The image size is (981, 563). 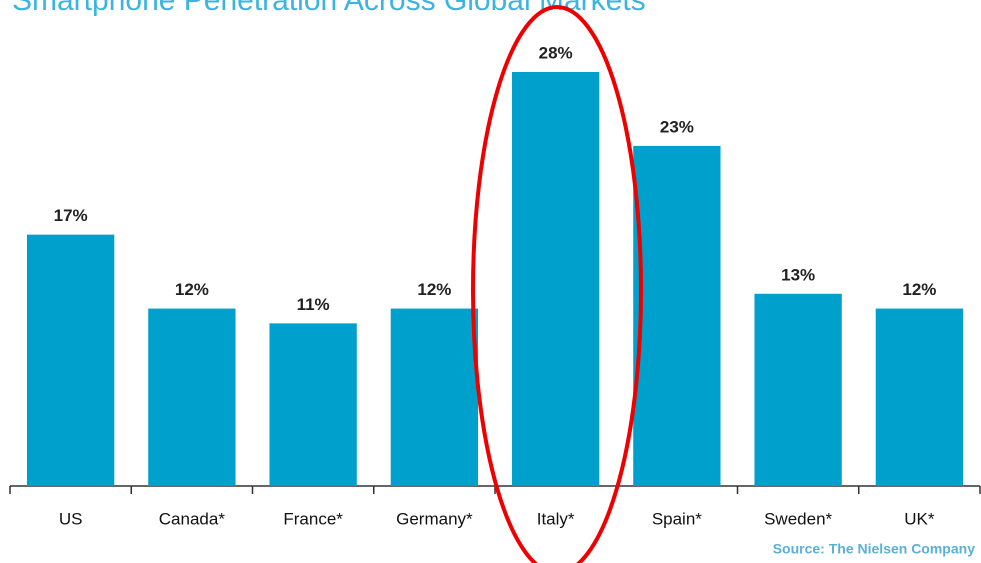 What do you see at coordinates (677, 518) in the screenshot?
I see `x-tick-label: Spain*` at bounding box center [677, 518].